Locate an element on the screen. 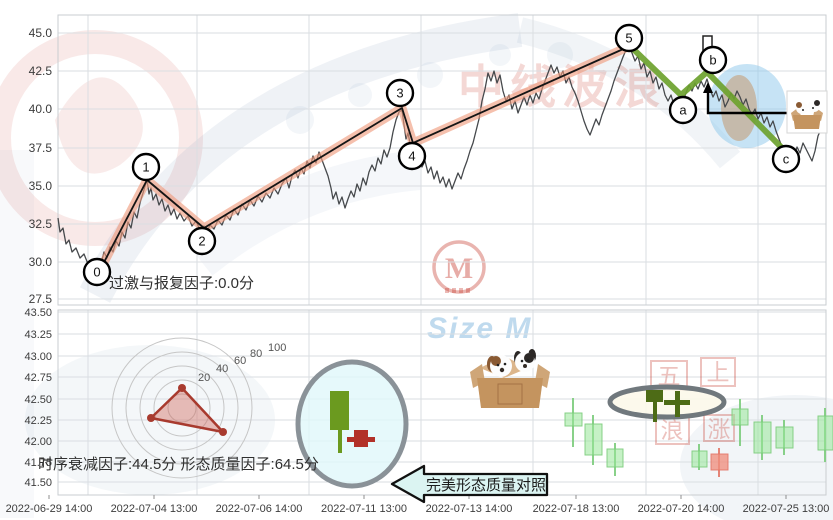  perfect-pattern-ellipse is located at coordinates (352, 424).